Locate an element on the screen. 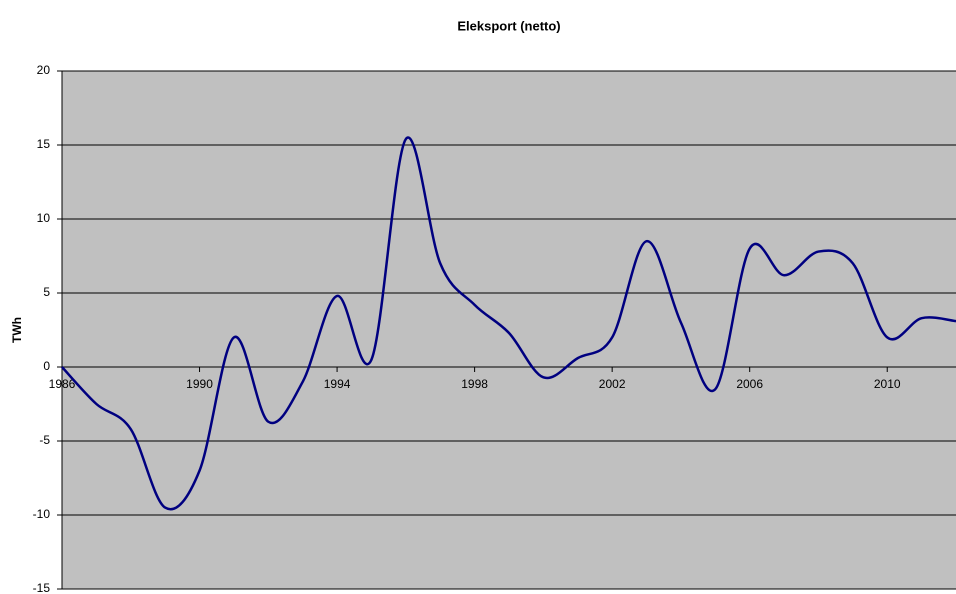 The height and width of the screenshot is (594, 956). y-tick-label: -10 is located at coordinates (42, 514).